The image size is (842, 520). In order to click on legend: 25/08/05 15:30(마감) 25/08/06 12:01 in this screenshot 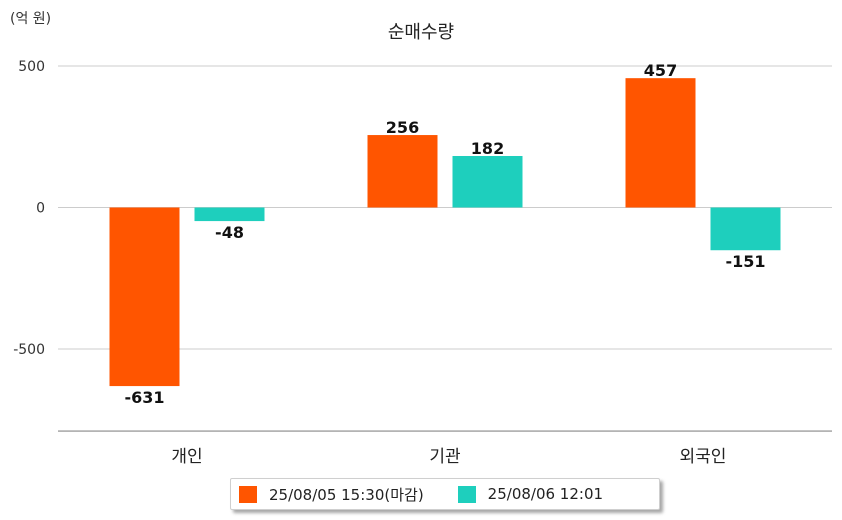, I will do `click(445, 494)`.